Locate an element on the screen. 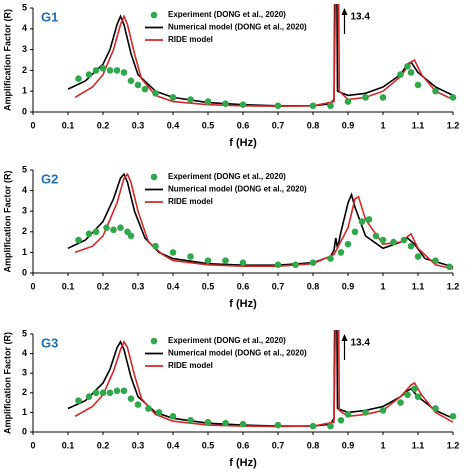 The height and width of the screenshot is (474, 474). annotation: 13.4 is located at coordinates (361, 17).